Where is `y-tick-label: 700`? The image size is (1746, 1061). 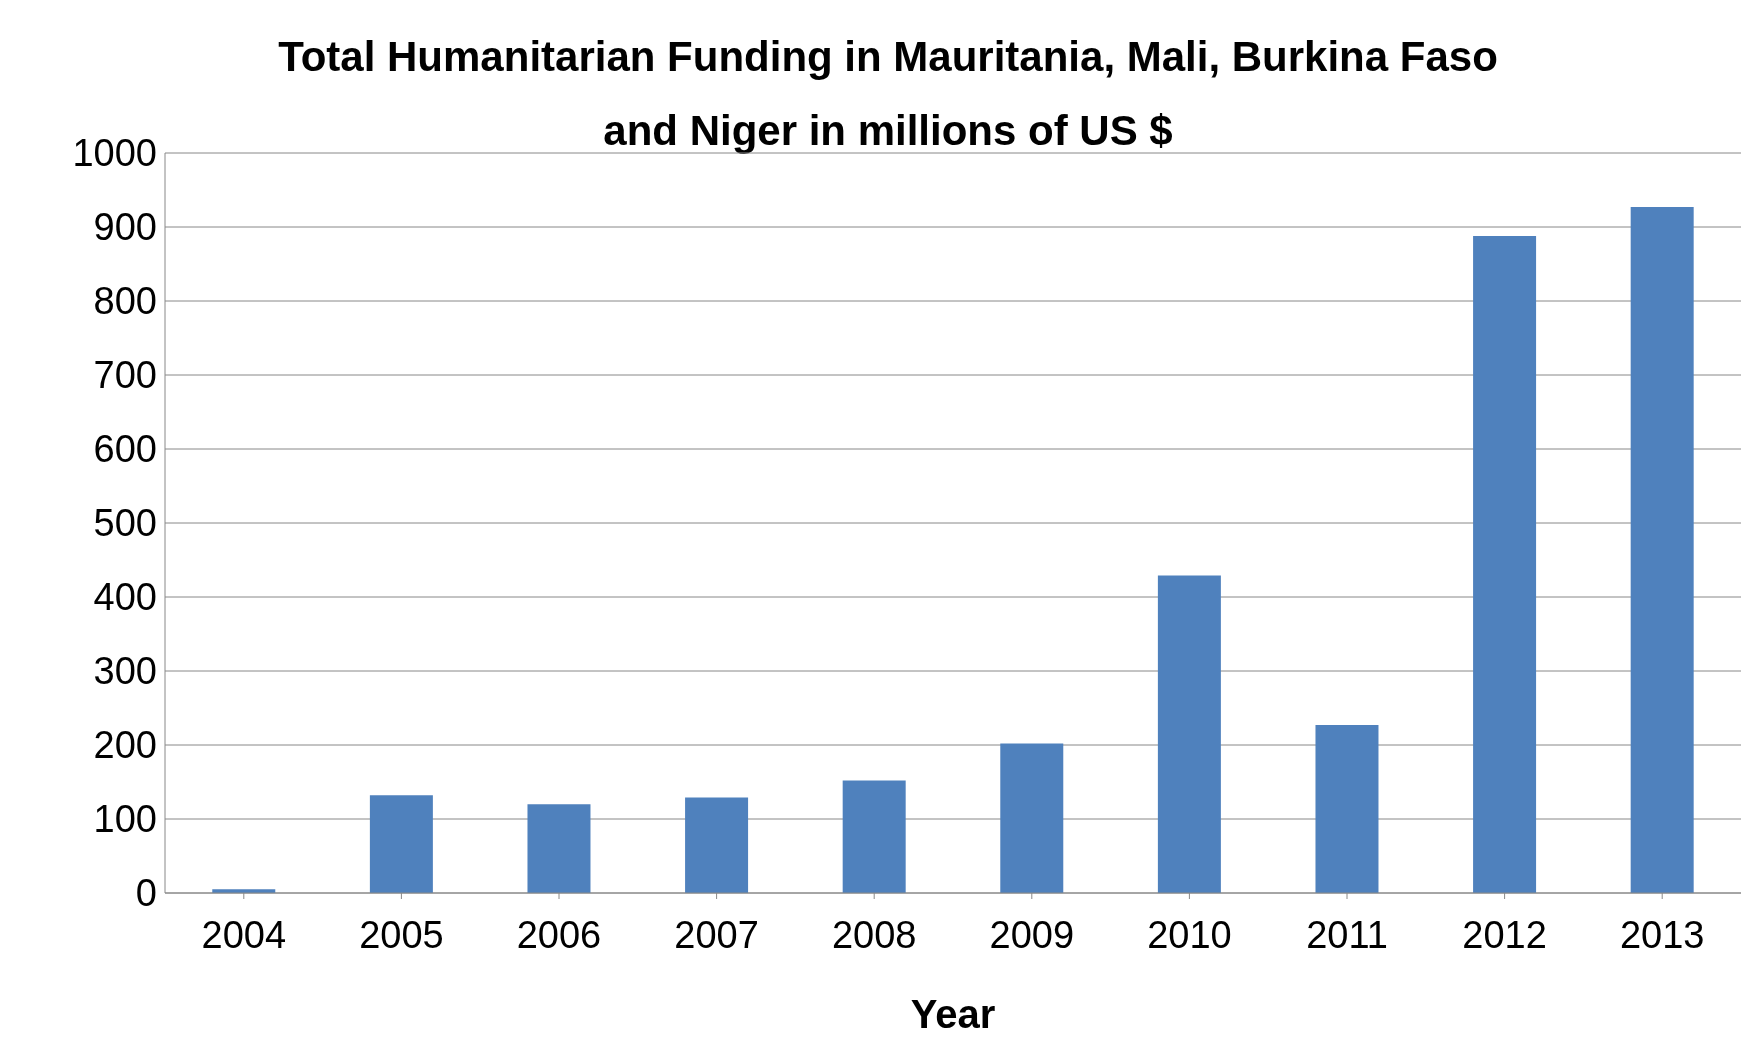
y-tick-label: 700 is located at coordinates (125, 375).